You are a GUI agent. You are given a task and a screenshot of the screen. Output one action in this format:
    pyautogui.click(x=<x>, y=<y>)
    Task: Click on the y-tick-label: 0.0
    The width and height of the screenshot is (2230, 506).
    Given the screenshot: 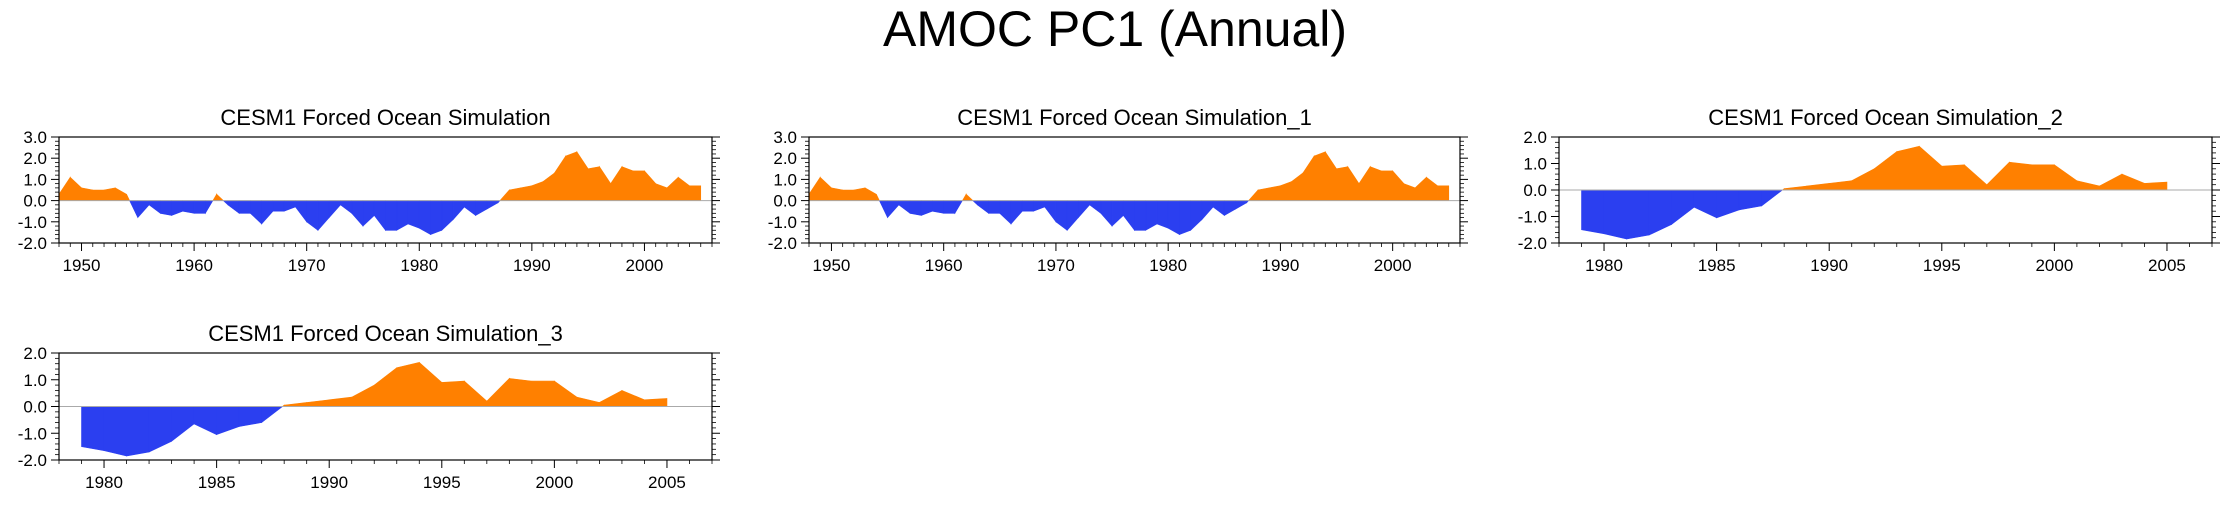 What is the action you would take?
    pyautogui.click(x=785, y=201)
    